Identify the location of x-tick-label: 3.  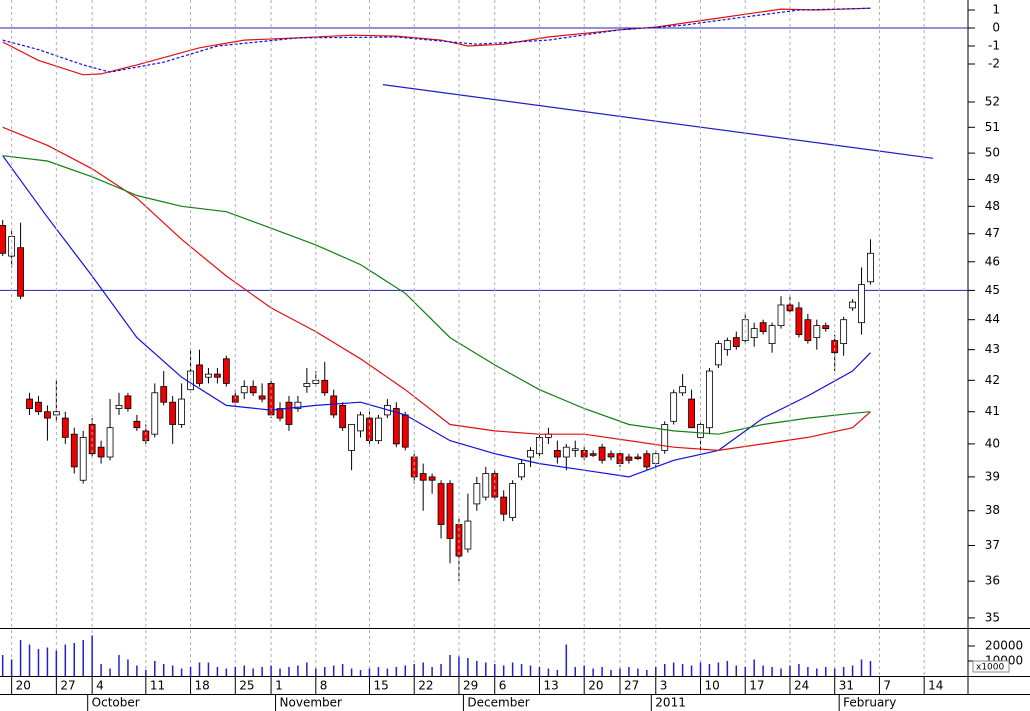
(664, 686).